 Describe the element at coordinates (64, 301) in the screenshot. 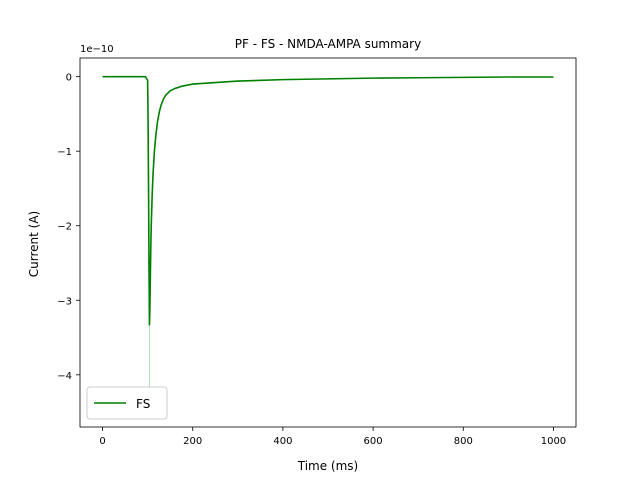

I see `y-tick-label: −3` at that location.